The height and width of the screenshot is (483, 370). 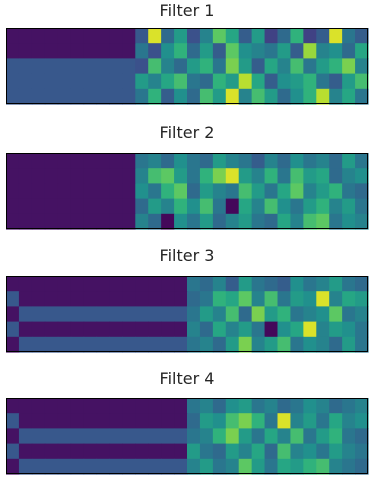 I want to click on filter-1-cell-r2-c0, so click(x=13, y=66).